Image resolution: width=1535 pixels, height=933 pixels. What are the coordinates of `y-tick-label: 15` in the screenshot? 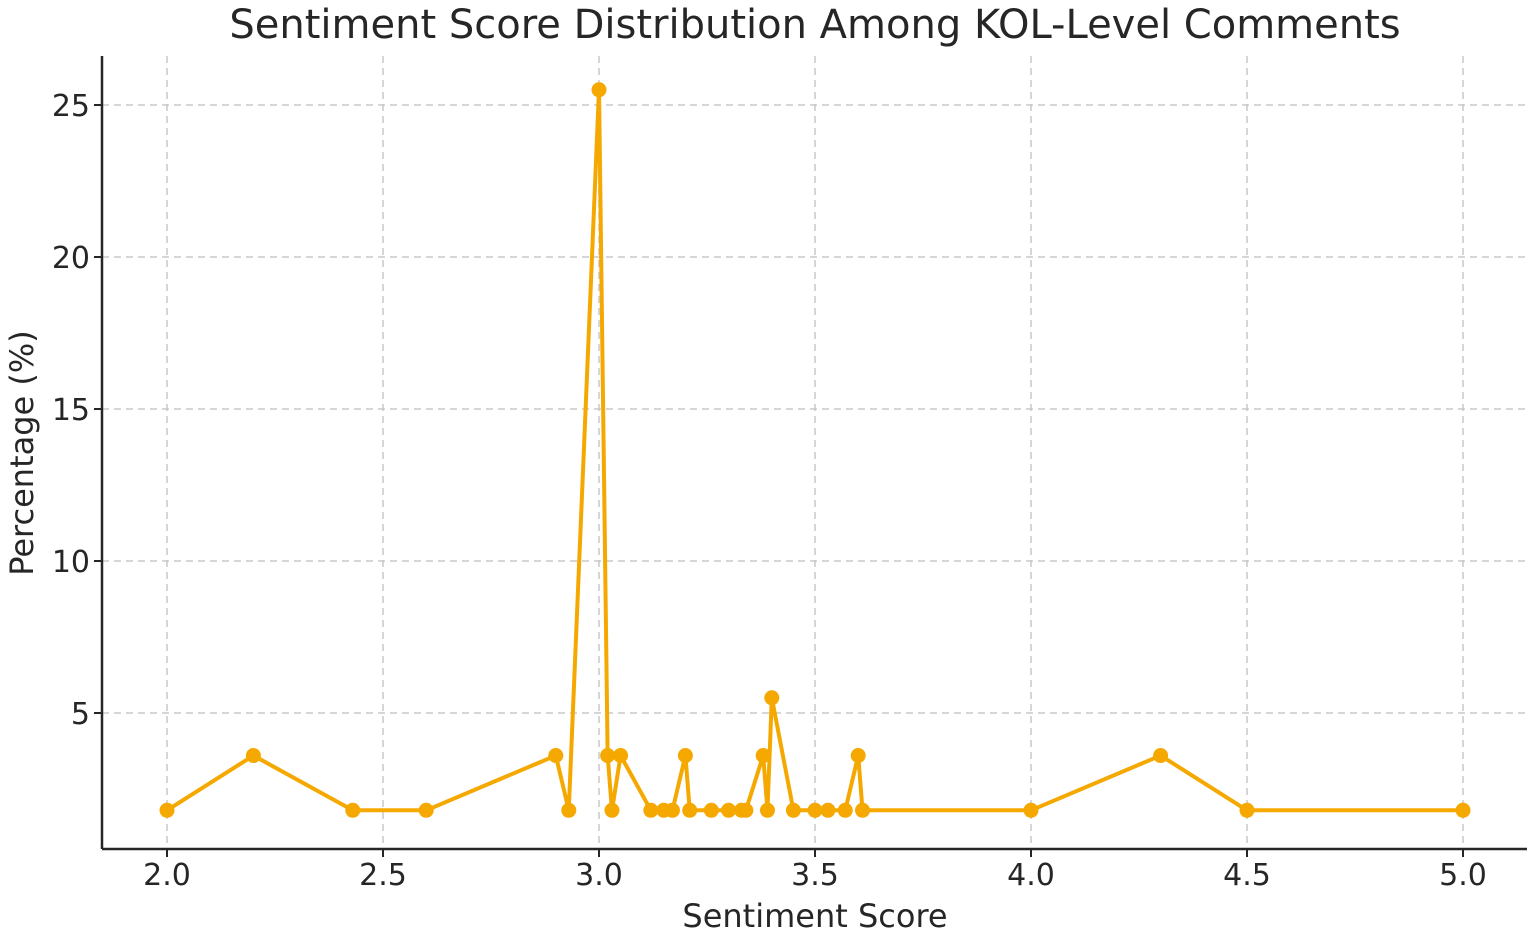 It's located at (71, 410).